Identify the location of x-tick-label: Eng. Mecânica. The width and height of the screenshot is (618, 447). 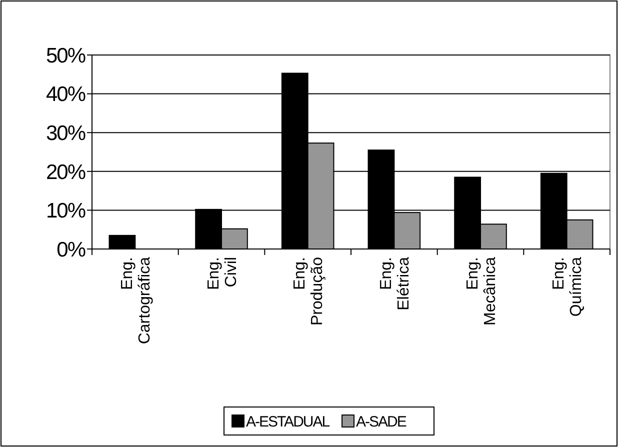
(481, 291).